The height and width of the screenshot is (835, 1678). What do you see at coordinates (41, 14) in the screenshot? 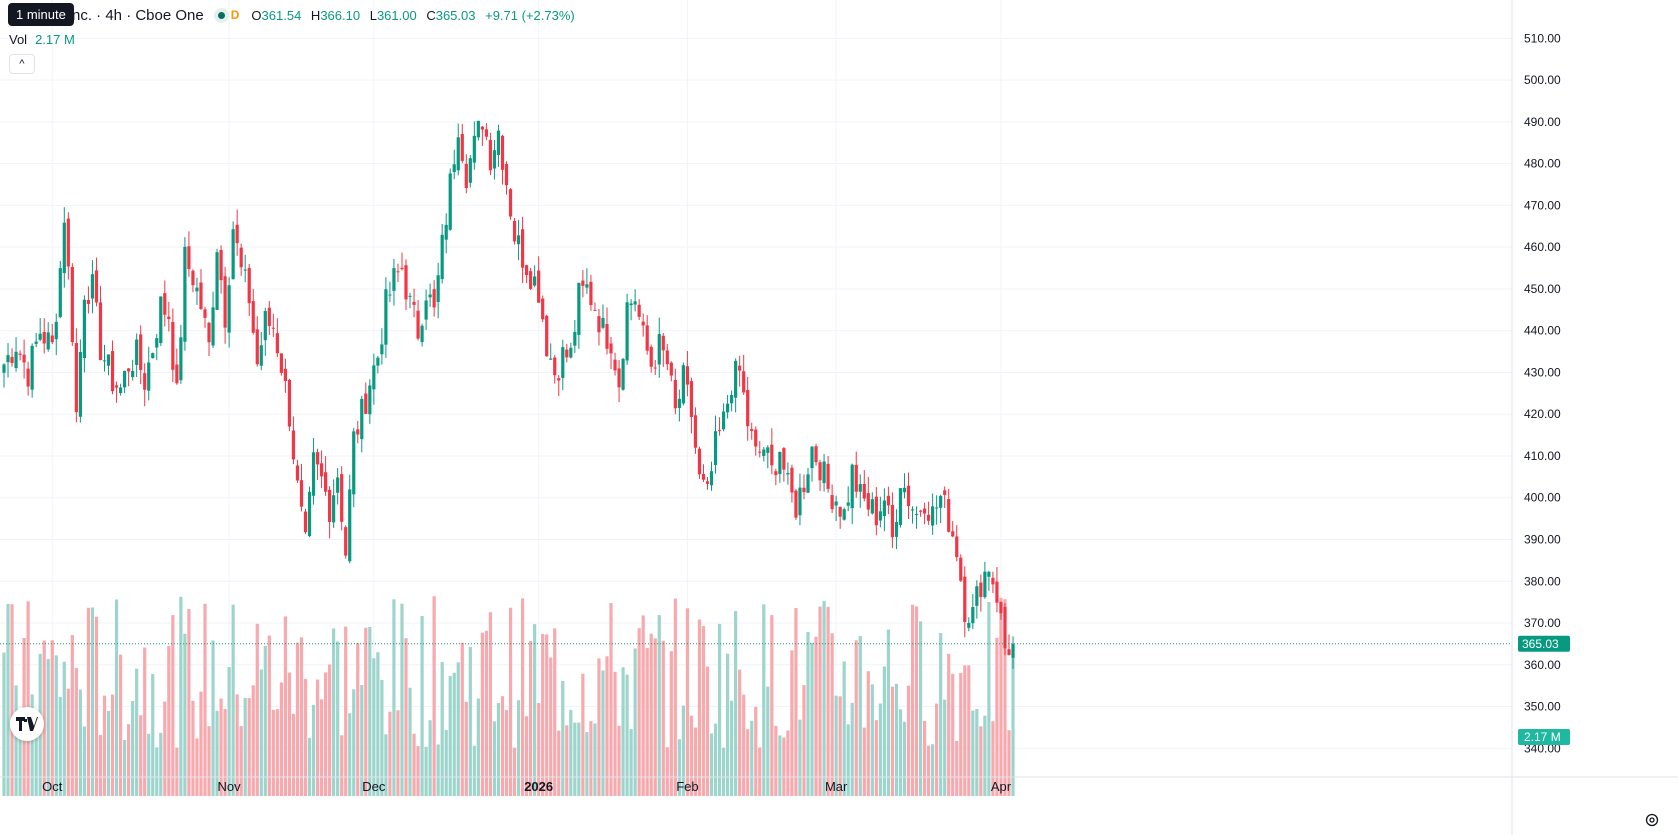
I see `interval-tooltip: 1 minute` at bounding box center [41, 14].